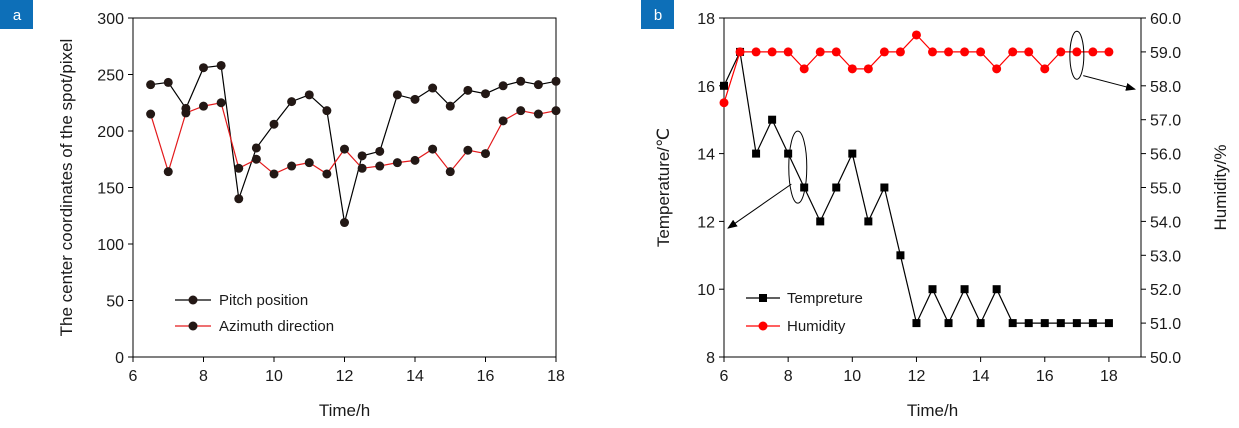 This screenshot has width=1239, height=428. Describe the element at coordinates (1165, 121) in the screenshot. I see `panel-b-right-y-tick-label: 57.0` at that location.